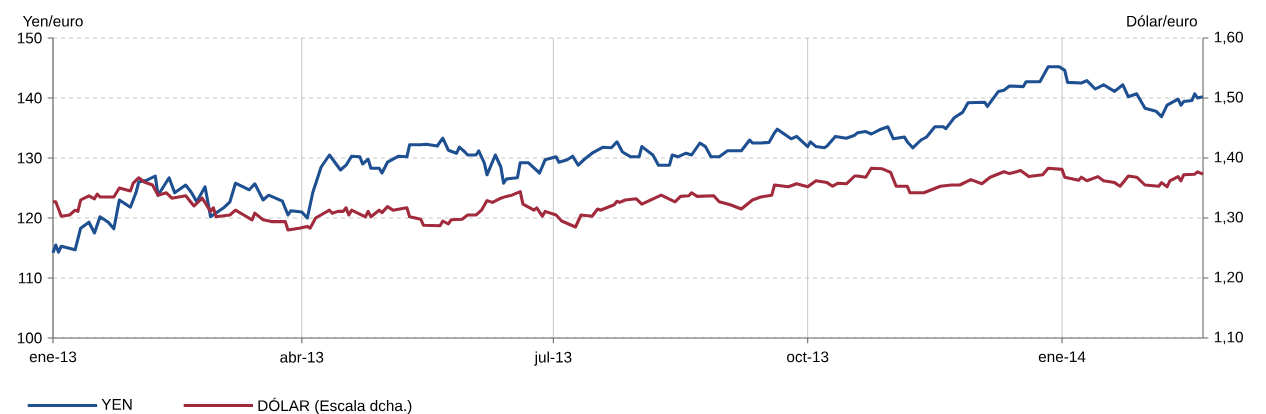  I want to click on x-tick-label: abr-13, so click(302, 357).